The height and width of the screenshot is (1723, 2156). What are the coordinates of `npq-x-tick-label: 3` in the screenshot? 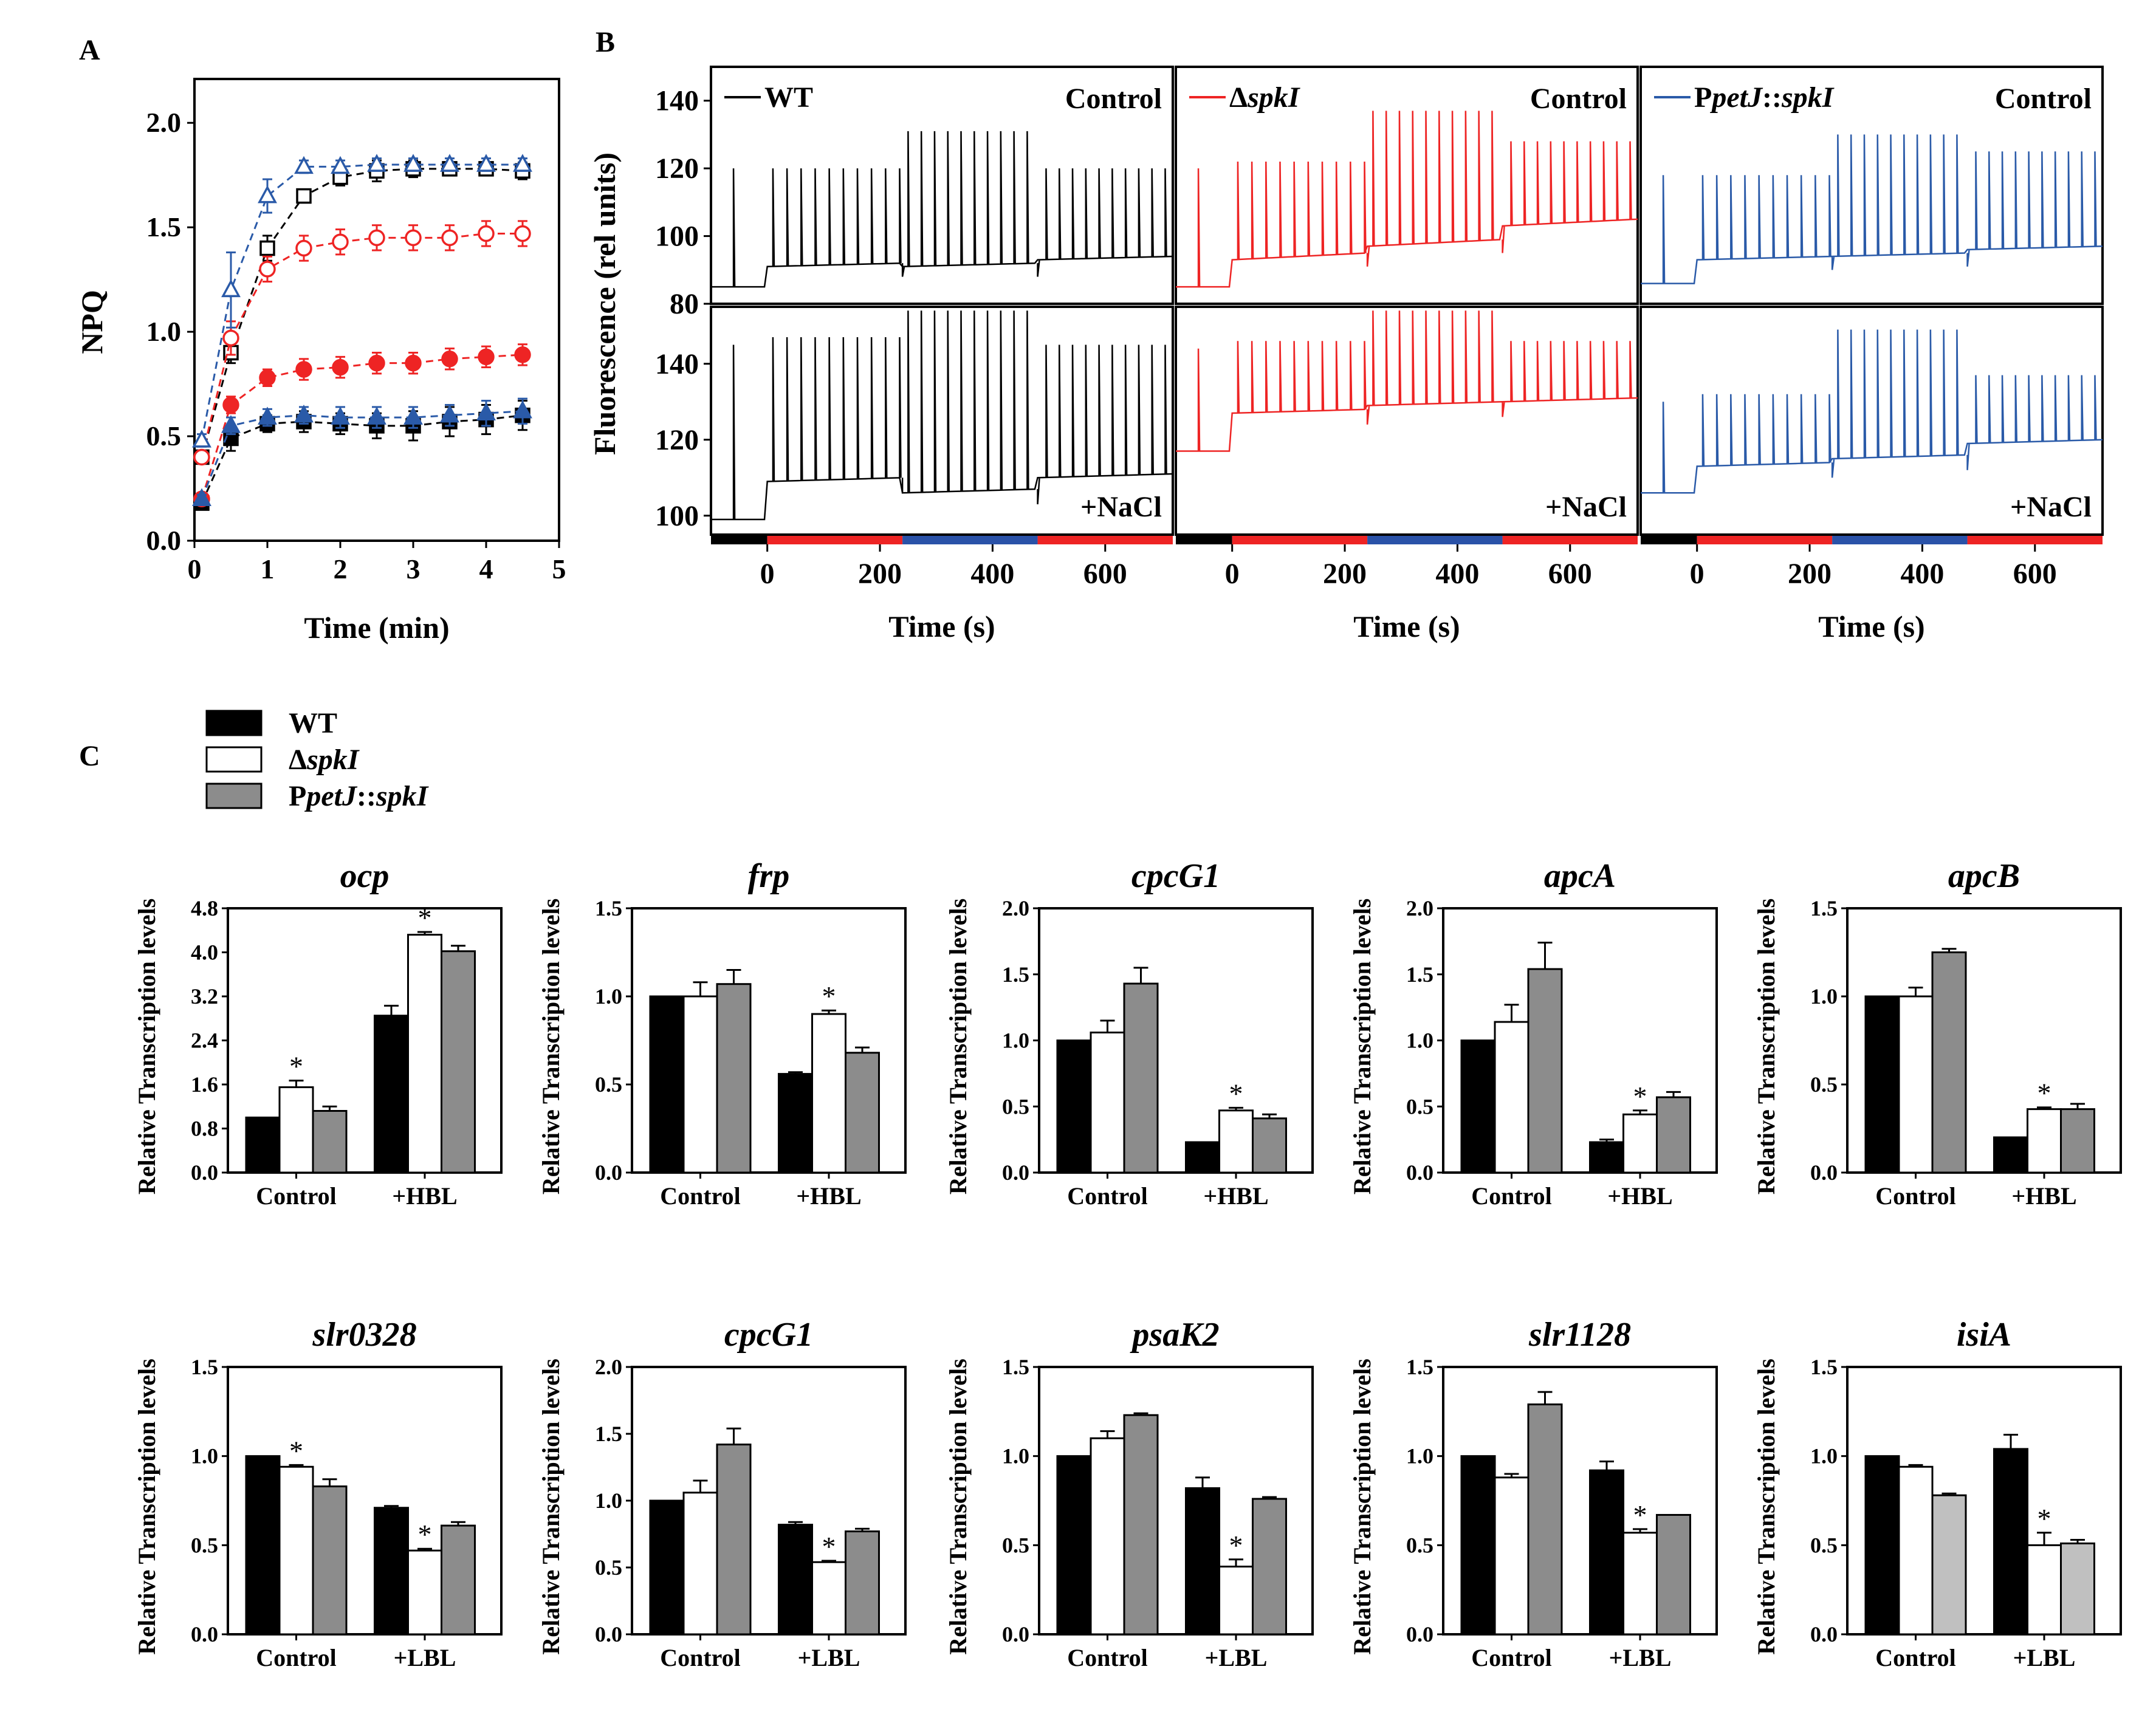 It's located at (414, 568).